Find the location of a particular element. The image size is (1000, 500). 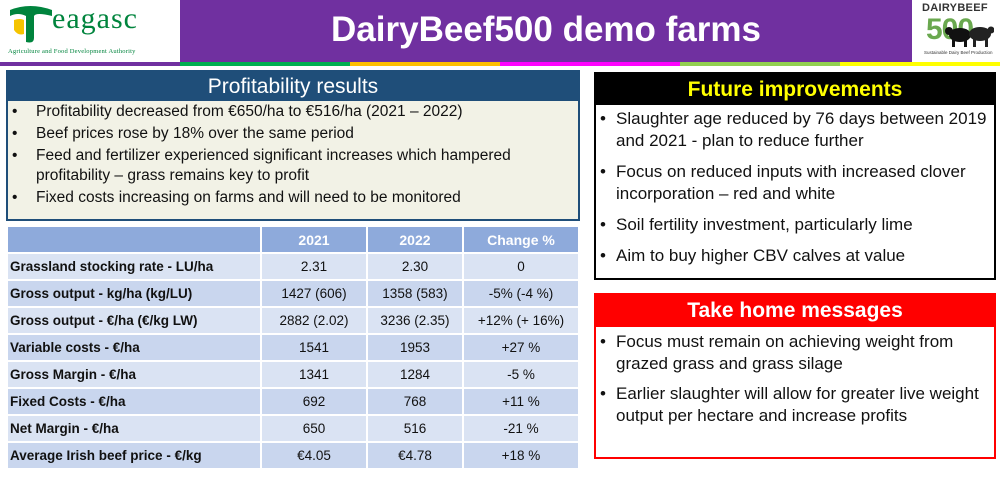

table-cell: 1427 (606) is located at coordinates (314, 293).